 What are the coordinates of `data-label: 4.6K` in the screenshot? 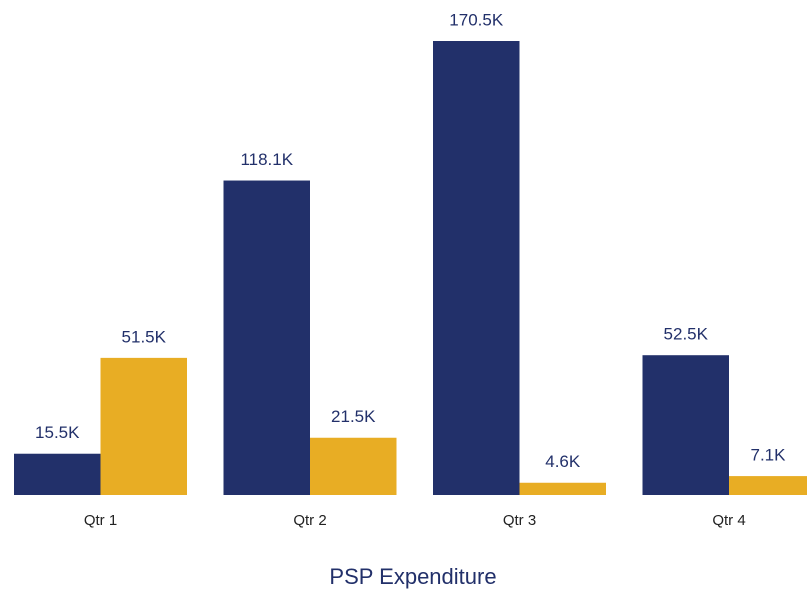 It's located at (563, 461).